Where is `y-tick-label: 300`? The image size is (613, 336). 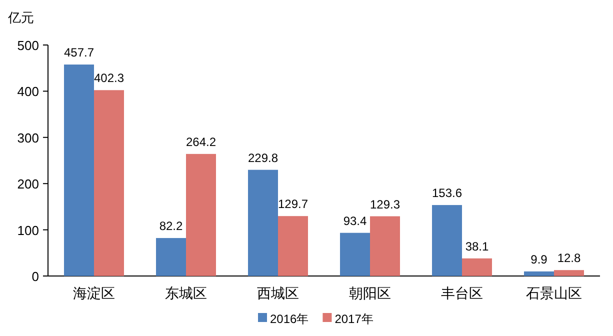 y-tick-label: 300 is located at coordinates (28, 138).